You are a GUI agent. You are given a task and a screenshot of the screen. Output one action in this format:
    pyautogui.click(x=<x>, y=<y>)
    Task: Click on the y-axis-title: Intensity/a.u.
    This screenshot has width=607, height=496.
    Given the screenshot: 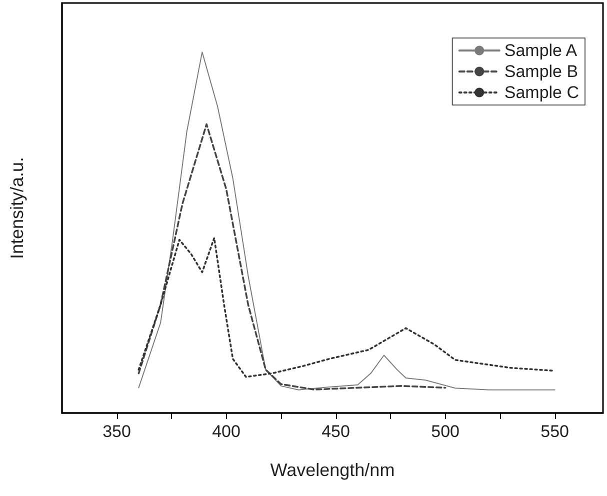 What is the action you would take?
    pyautogui.click(x=17, y=208)
    